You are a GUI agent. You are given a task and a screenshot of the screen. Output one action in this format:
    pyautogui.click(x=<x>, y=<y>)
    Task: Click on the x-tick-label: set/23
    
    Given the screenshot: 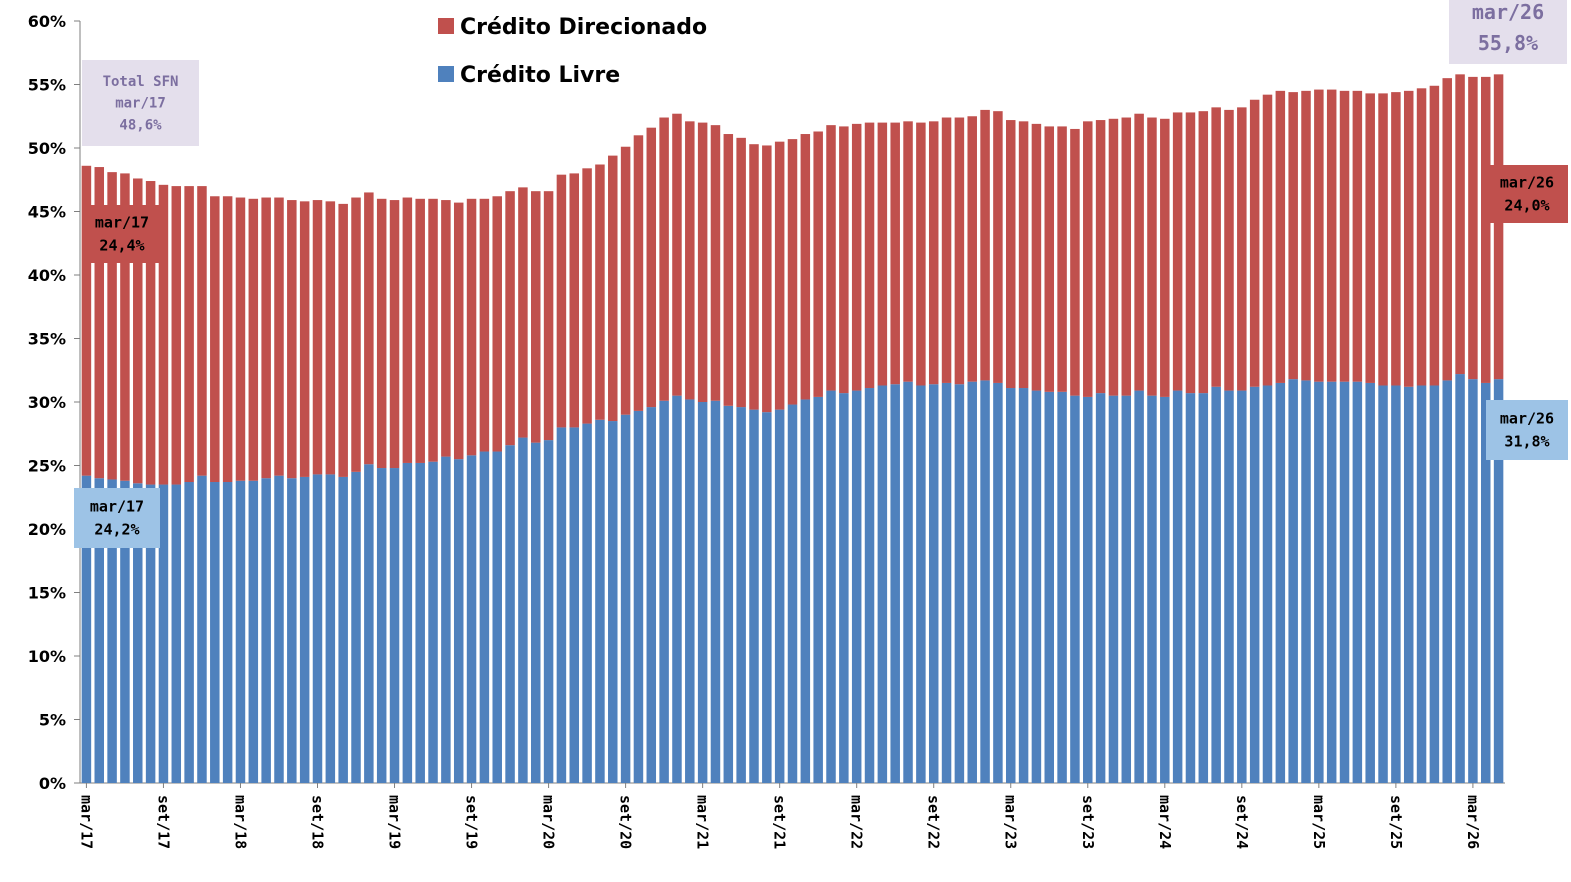 What is the action you would take?
    pyautogui.click(x=1088, y=822)
    